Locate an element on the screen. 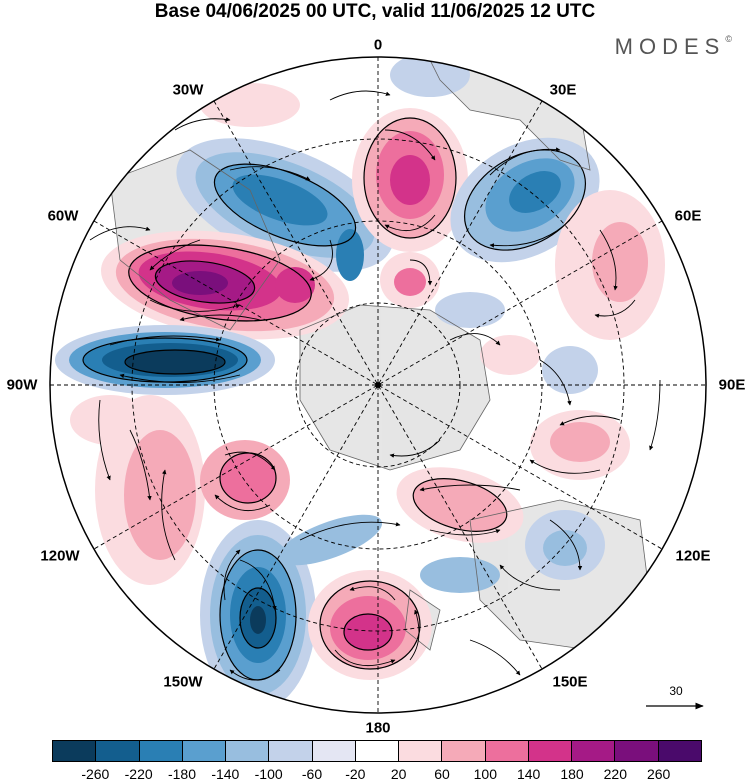 The height and width of the screenshot is (783, 750). modes-logo: MODES© is located at coordinates (673, 46).